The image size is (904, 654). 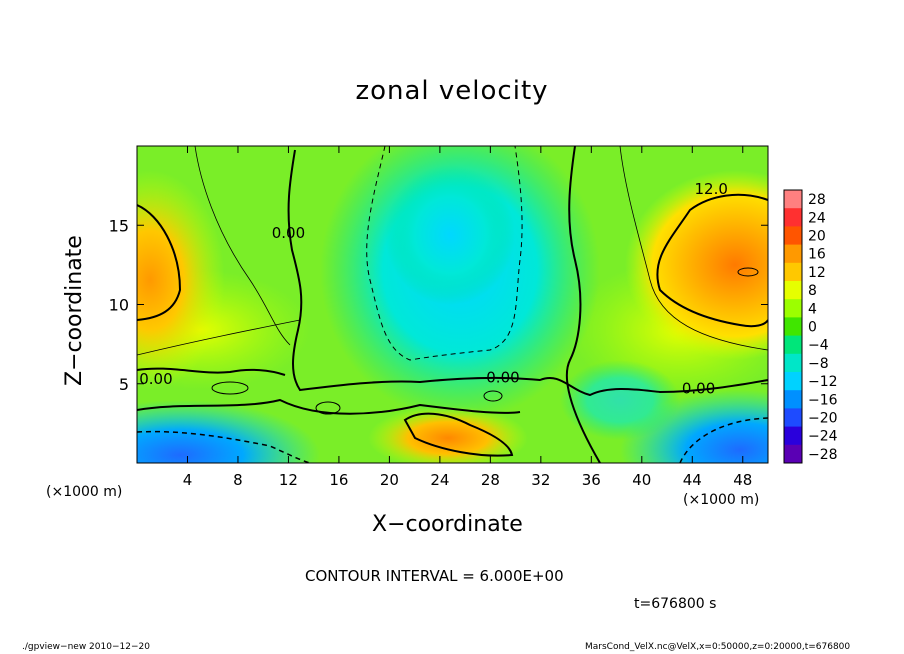 I want to click on colorbar-label: 4, so click(x=812, y=309).